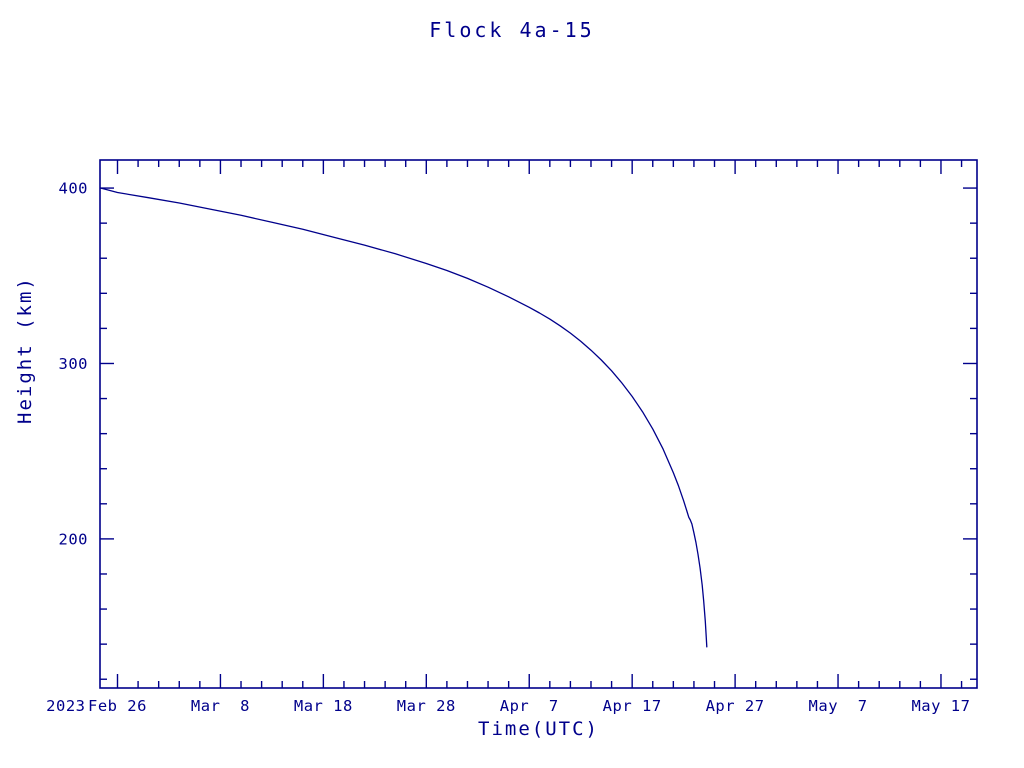  Describe the element at coordinates (117, 706) in the screenshot. I see `x-tick-label: Feb 26` at that location.